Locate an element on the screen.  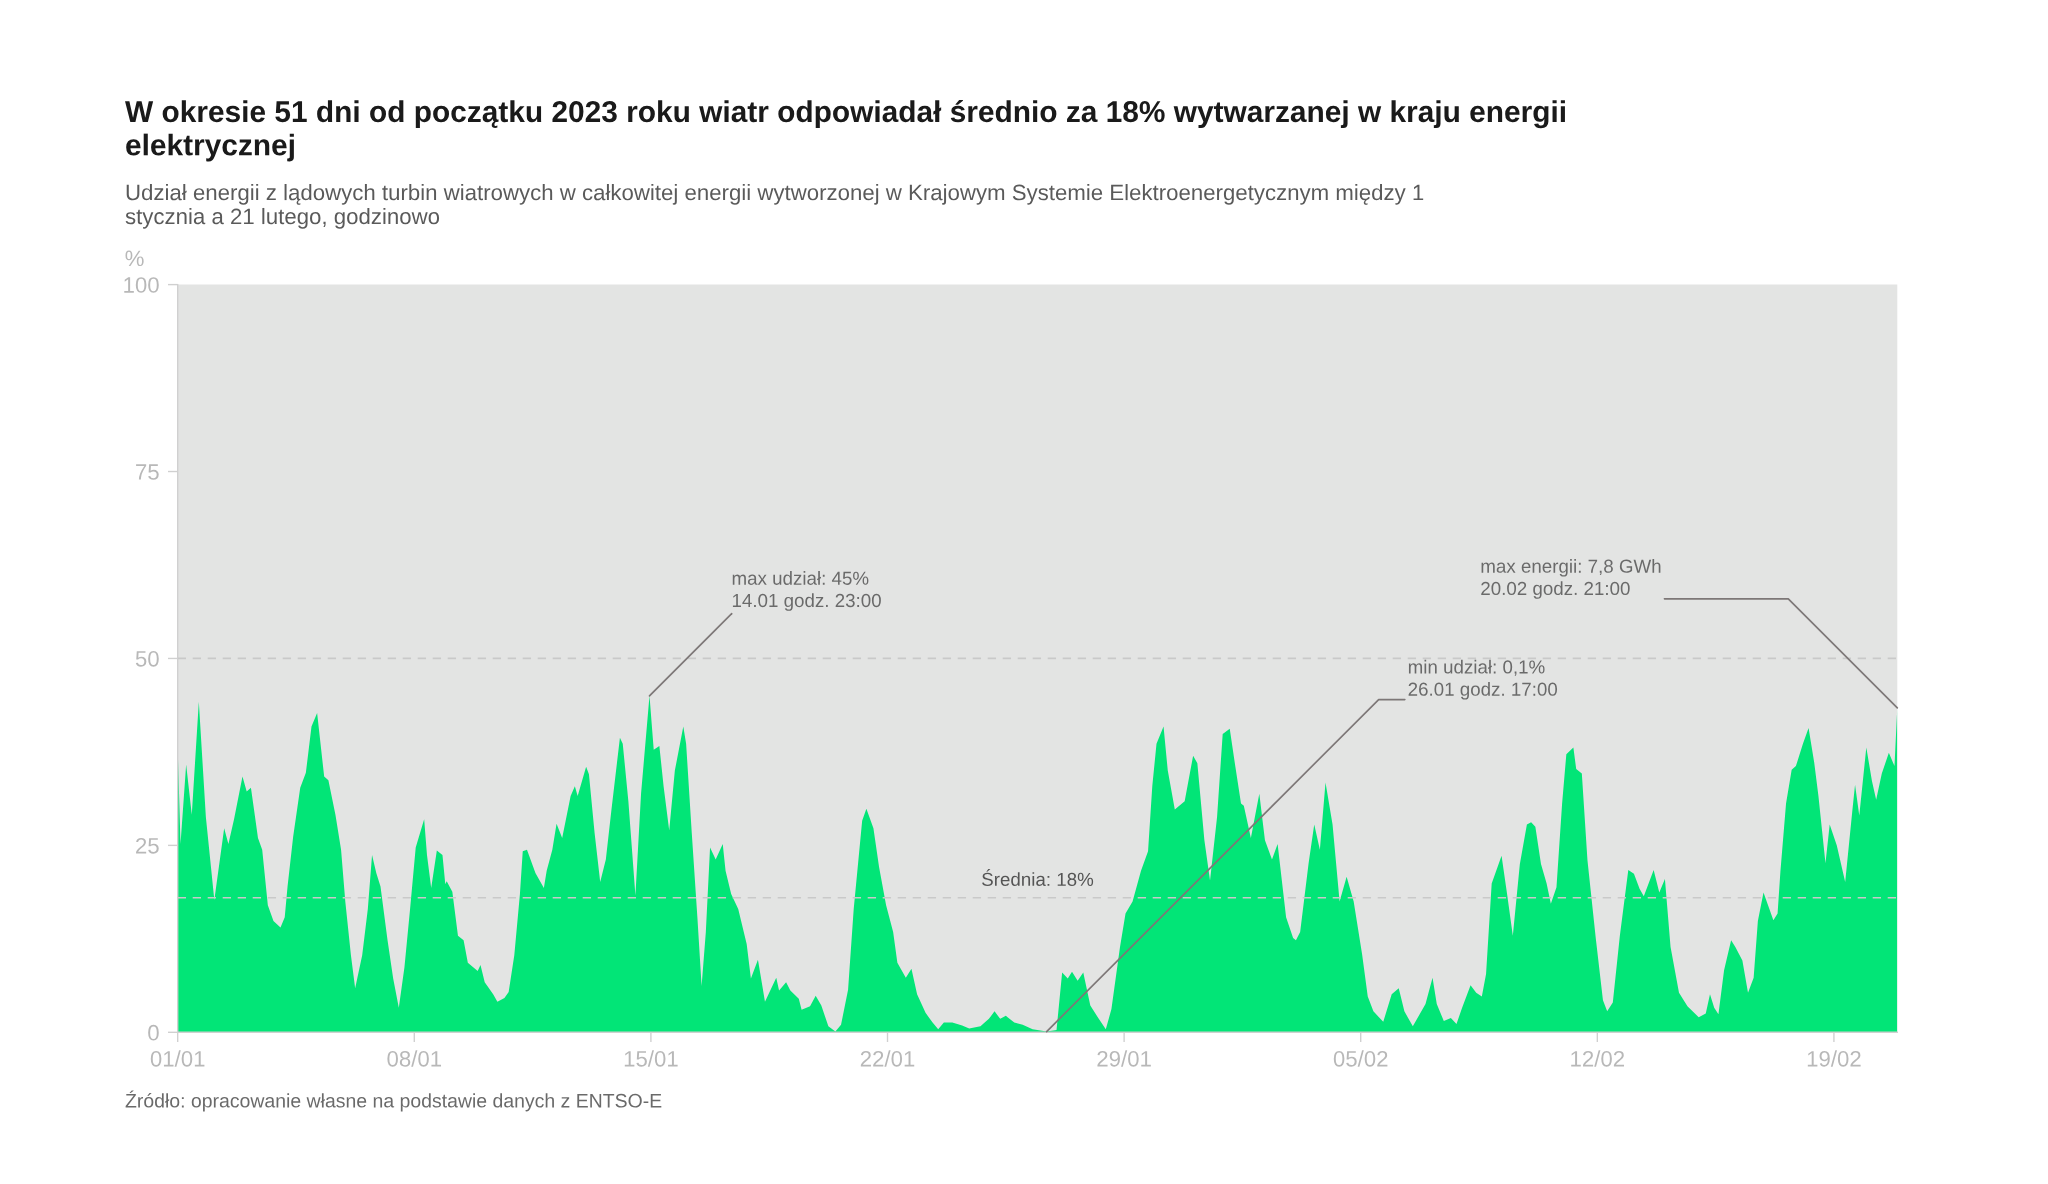
y-tick-label: 100 is located at coordinates (141, 285).